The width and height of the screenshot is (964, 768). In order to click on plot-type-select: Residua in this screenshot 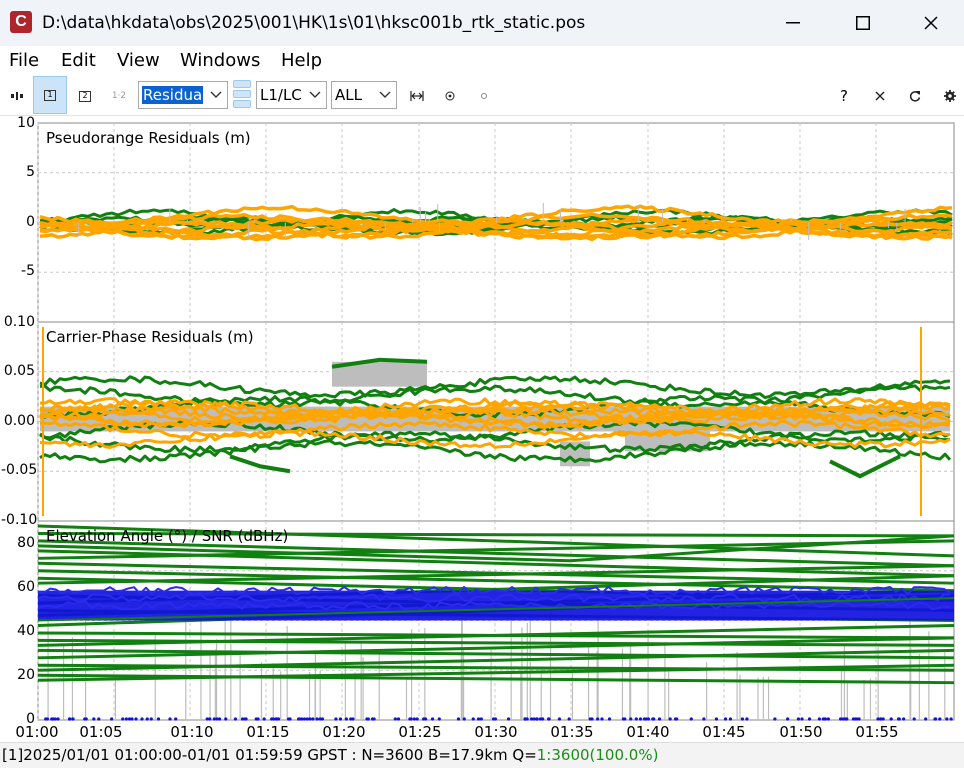, I will do `click(183, 95)`.